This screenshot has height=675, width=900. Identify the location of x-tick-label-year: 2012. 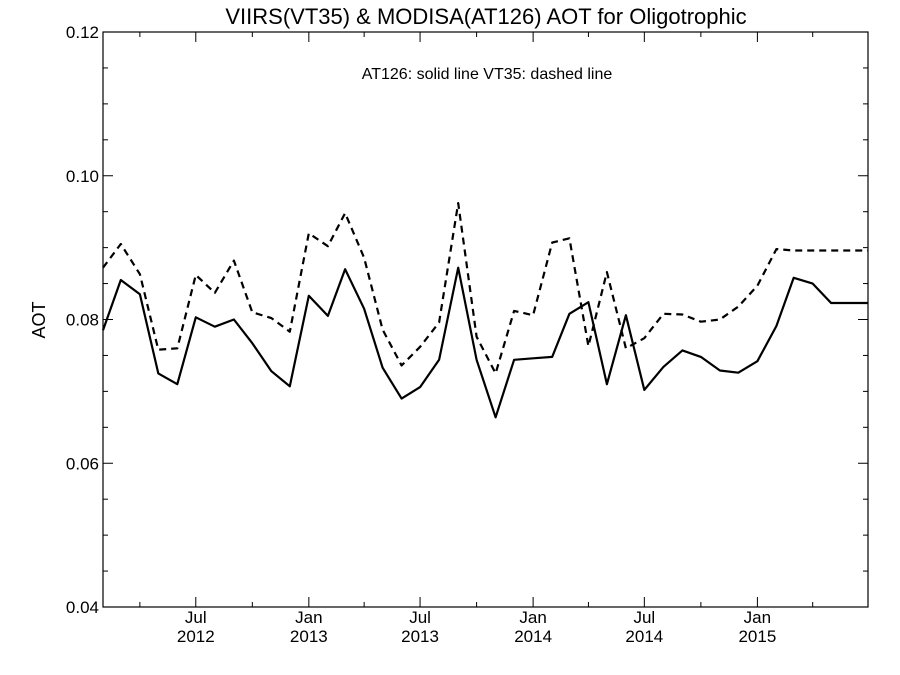
(196, 636).